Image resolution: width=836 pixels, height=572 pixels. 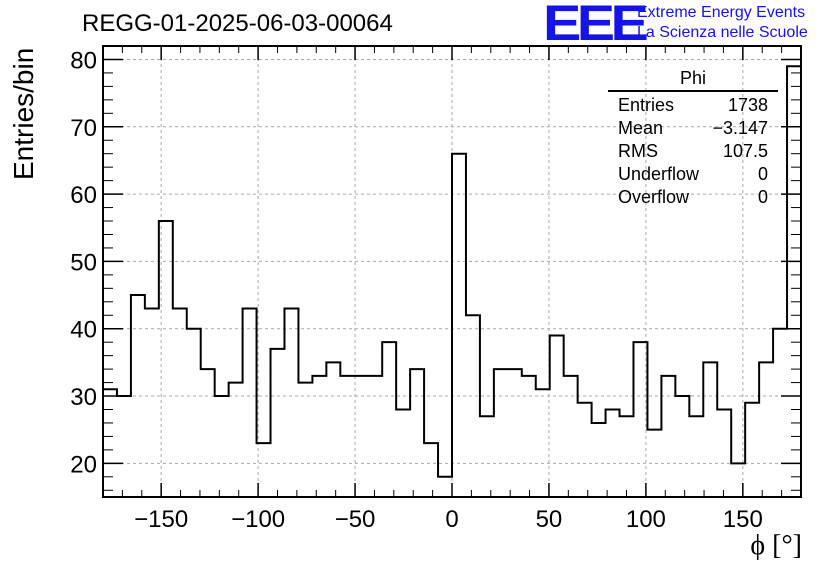 What do you see at coordinates (693, 151) in the screenshot?
I see `stats-row-rms: RMS 107.5` at bounding box center [693, 151].